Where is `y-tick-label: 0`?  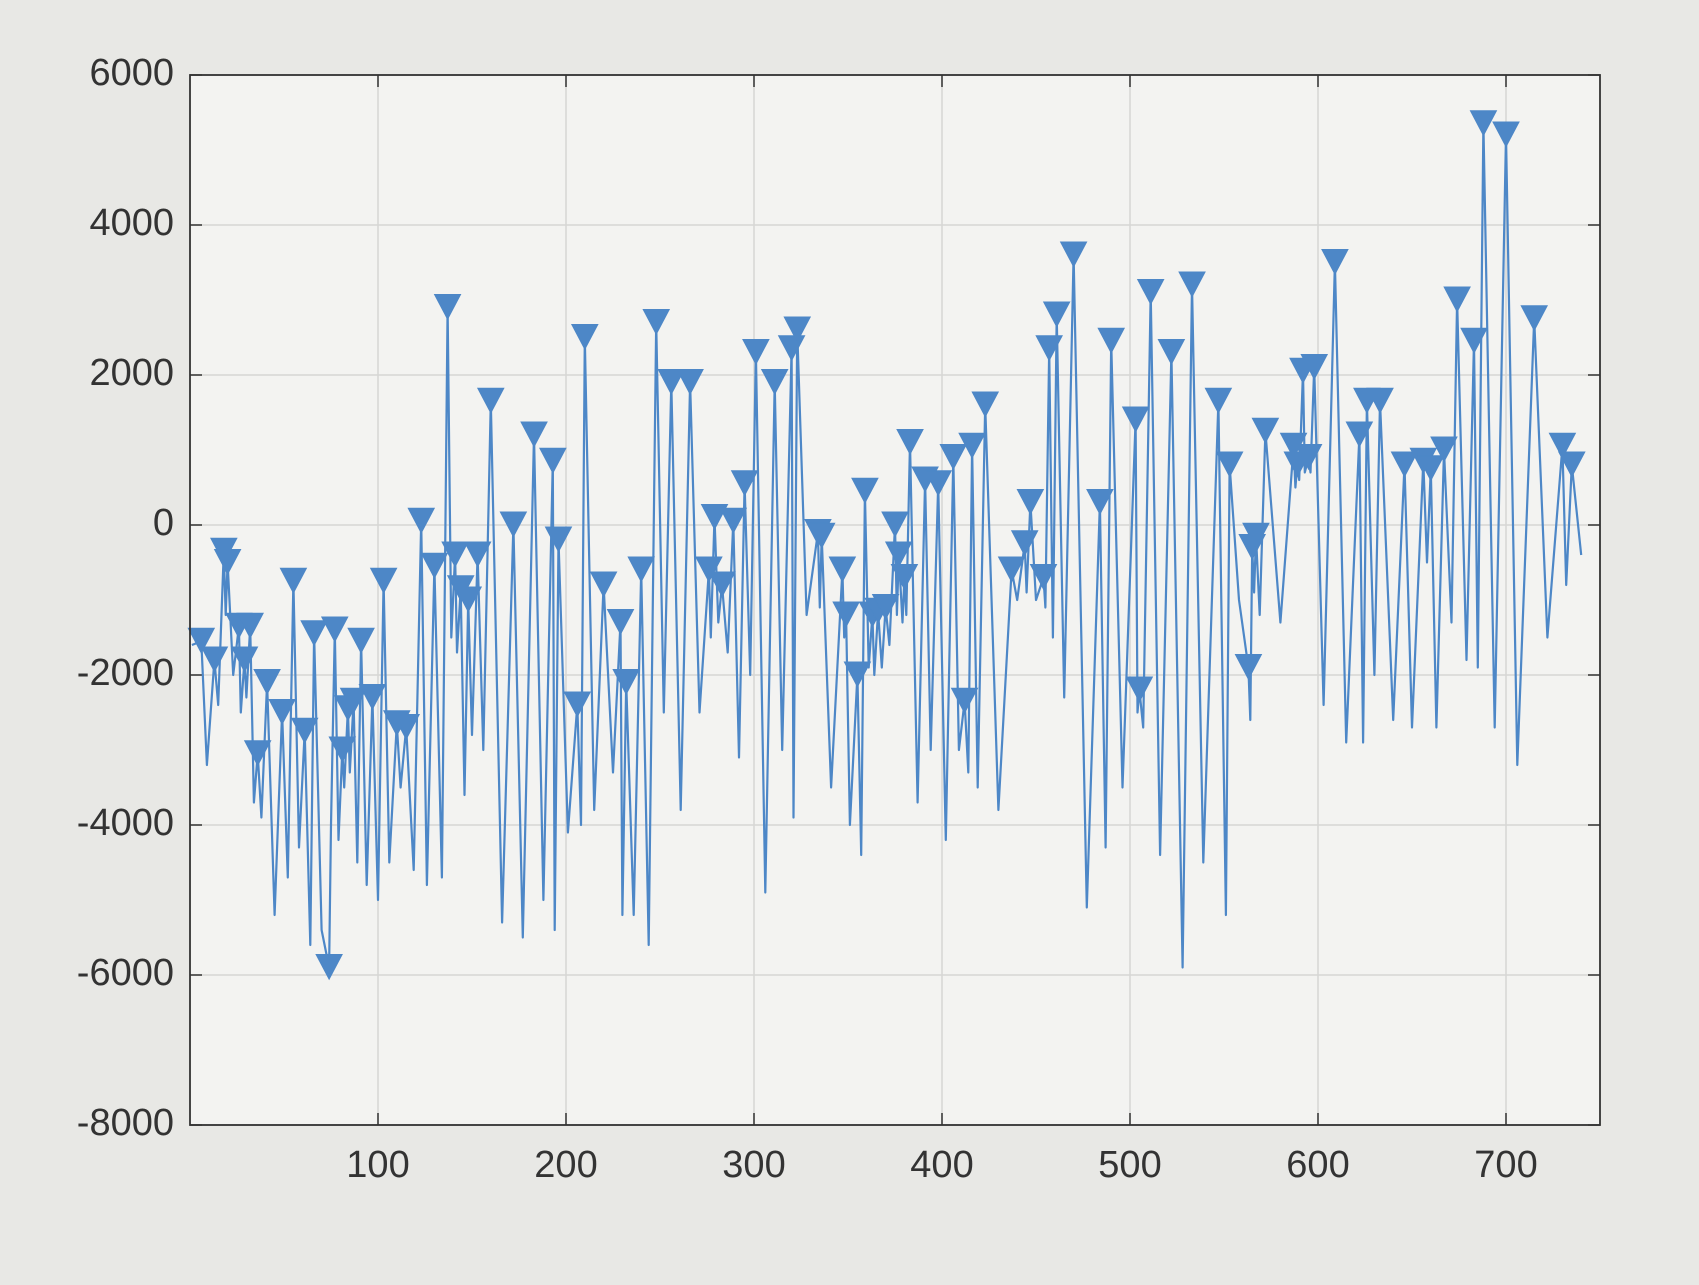 y-tick-label: 0 is located at coordinates (163, 523).